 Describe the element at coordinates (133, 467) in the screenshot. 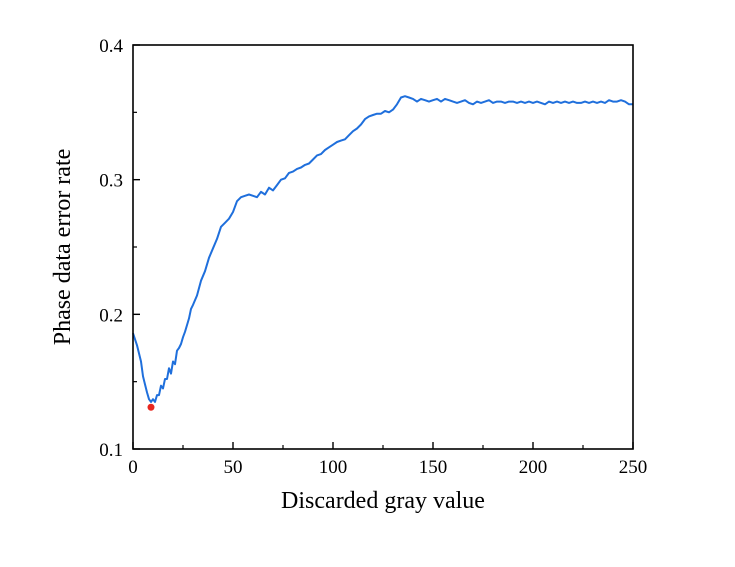

I see `x-tick-label: 0` at that location.